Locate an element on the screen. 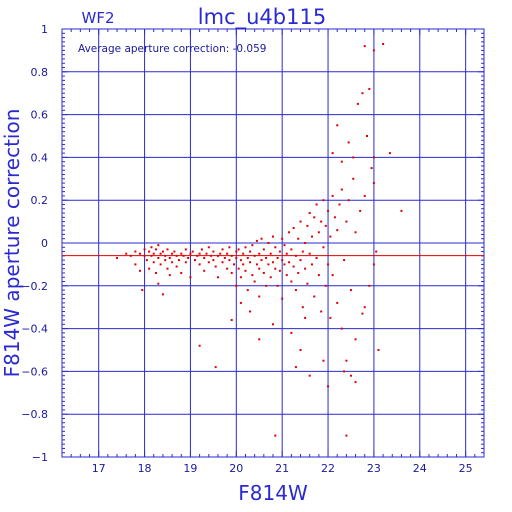 The image size is (512, 512). chip-label: WF2 is located at coordinates (97, 18).